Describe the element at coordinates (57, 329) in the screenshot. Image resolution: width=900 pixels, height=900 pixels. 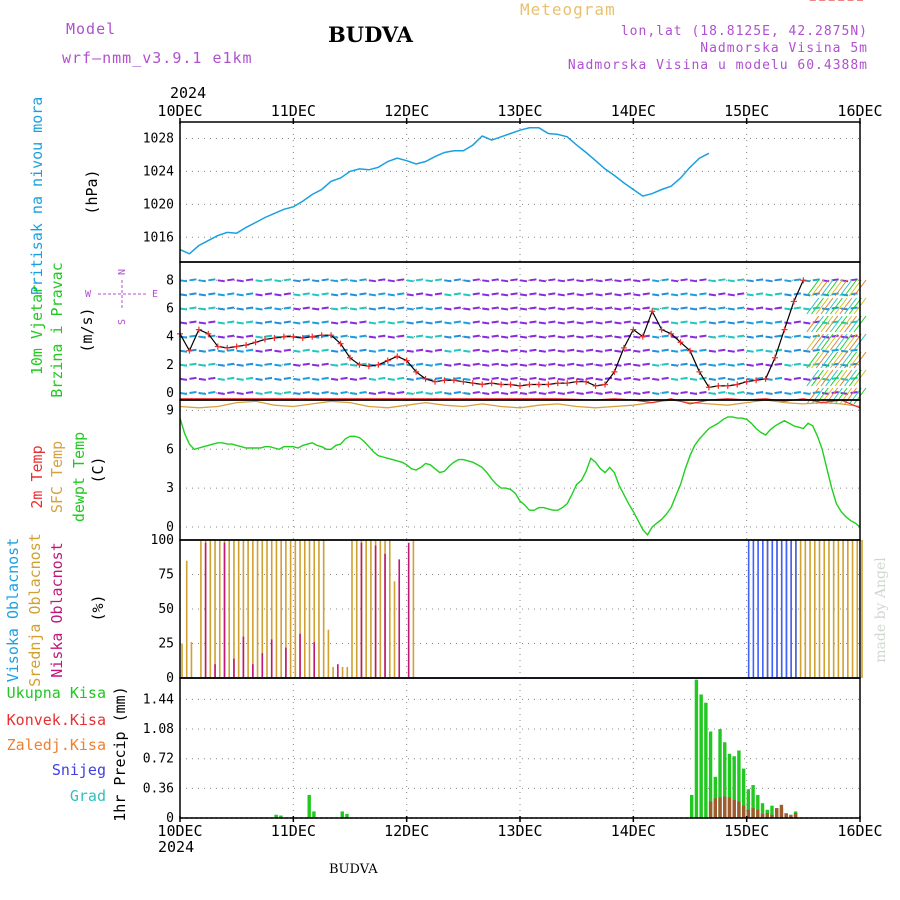
I see `wind-label-2: Brzina i Pravac` at that location.